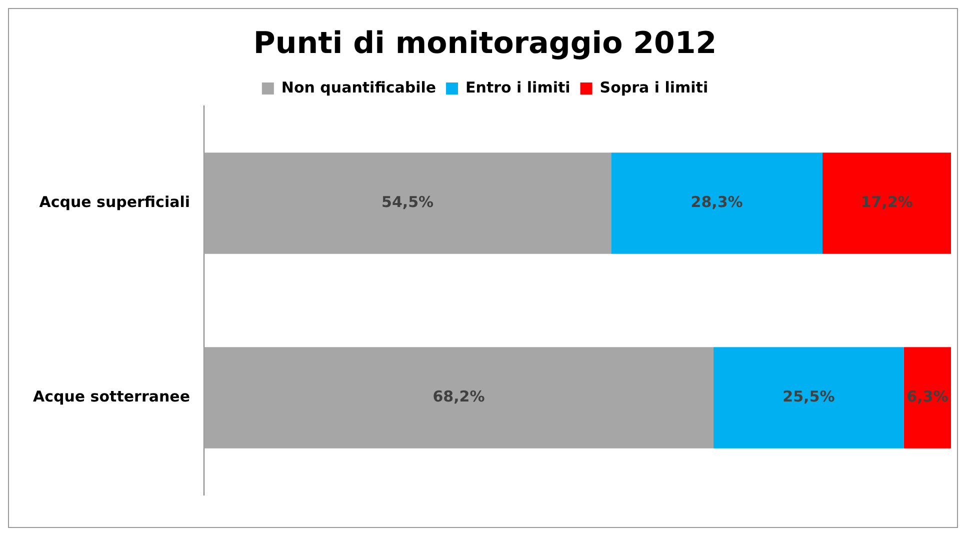  I want to click on legend-label: Sopra i limiti, so click(654, 87).